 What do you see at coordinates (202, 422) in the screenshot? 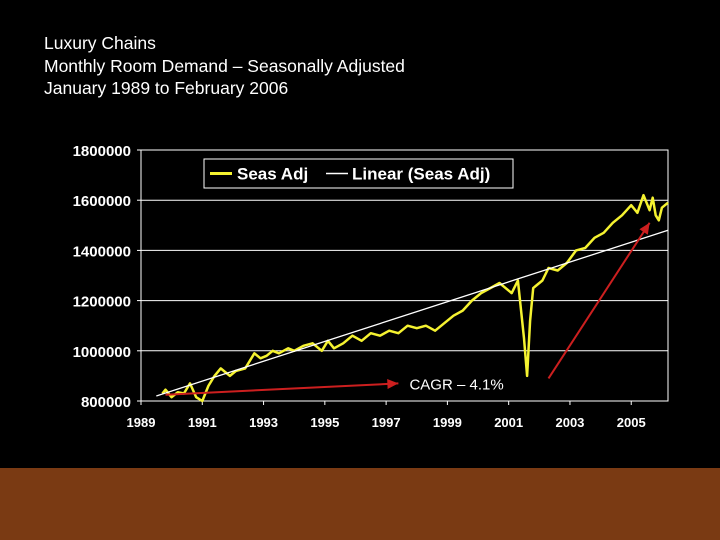
I see `x-tick-label: 1991` at bounding box center [202, 422].